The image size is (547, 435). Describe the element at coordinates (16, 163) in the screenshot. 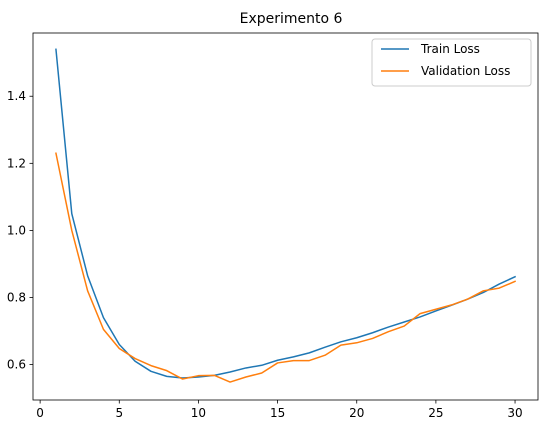

I see `y-tick-label: 1.2` at that location.